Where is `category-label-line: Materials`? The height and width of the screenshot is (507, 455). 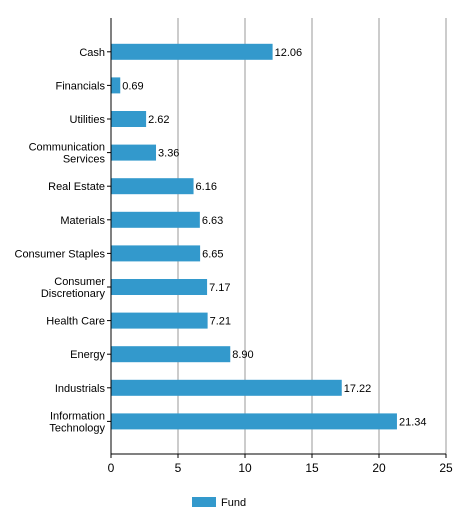
category-label-line: Materials is located at coordinates (82, 221).